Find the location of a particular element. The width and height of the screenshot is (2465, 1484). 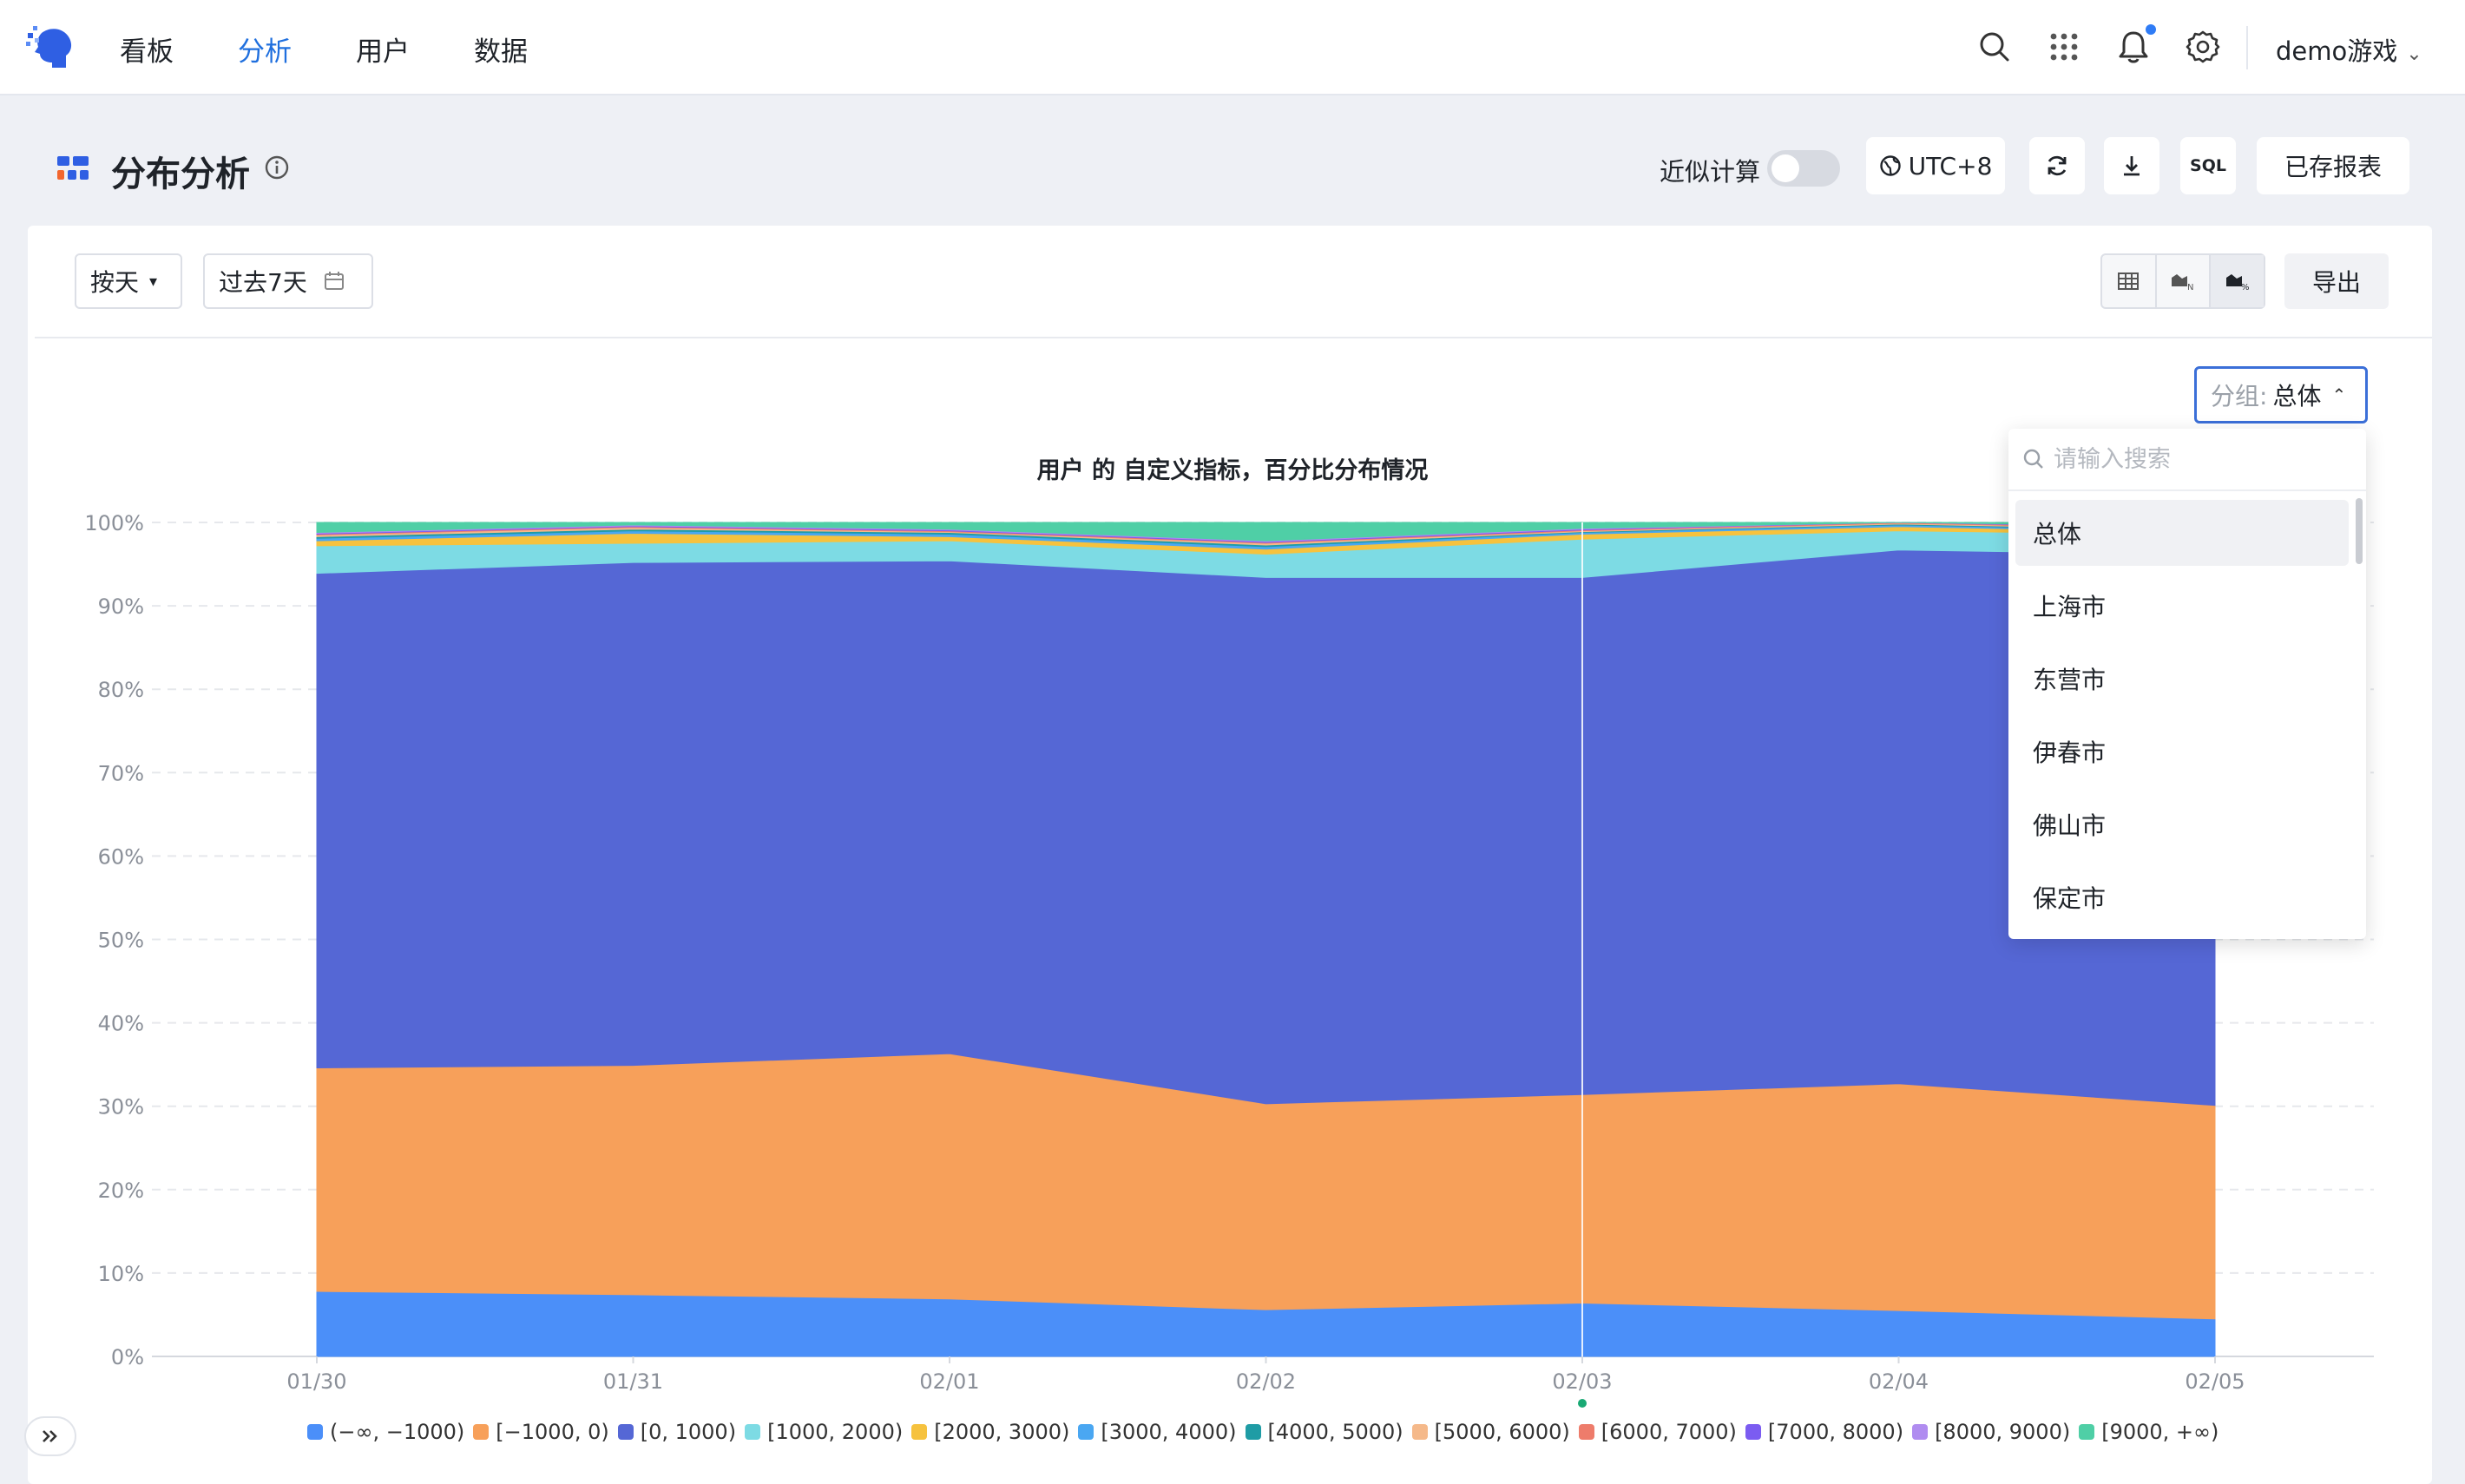

dropdown-option-overall: 总体 is located at coordinates (2182, 533).